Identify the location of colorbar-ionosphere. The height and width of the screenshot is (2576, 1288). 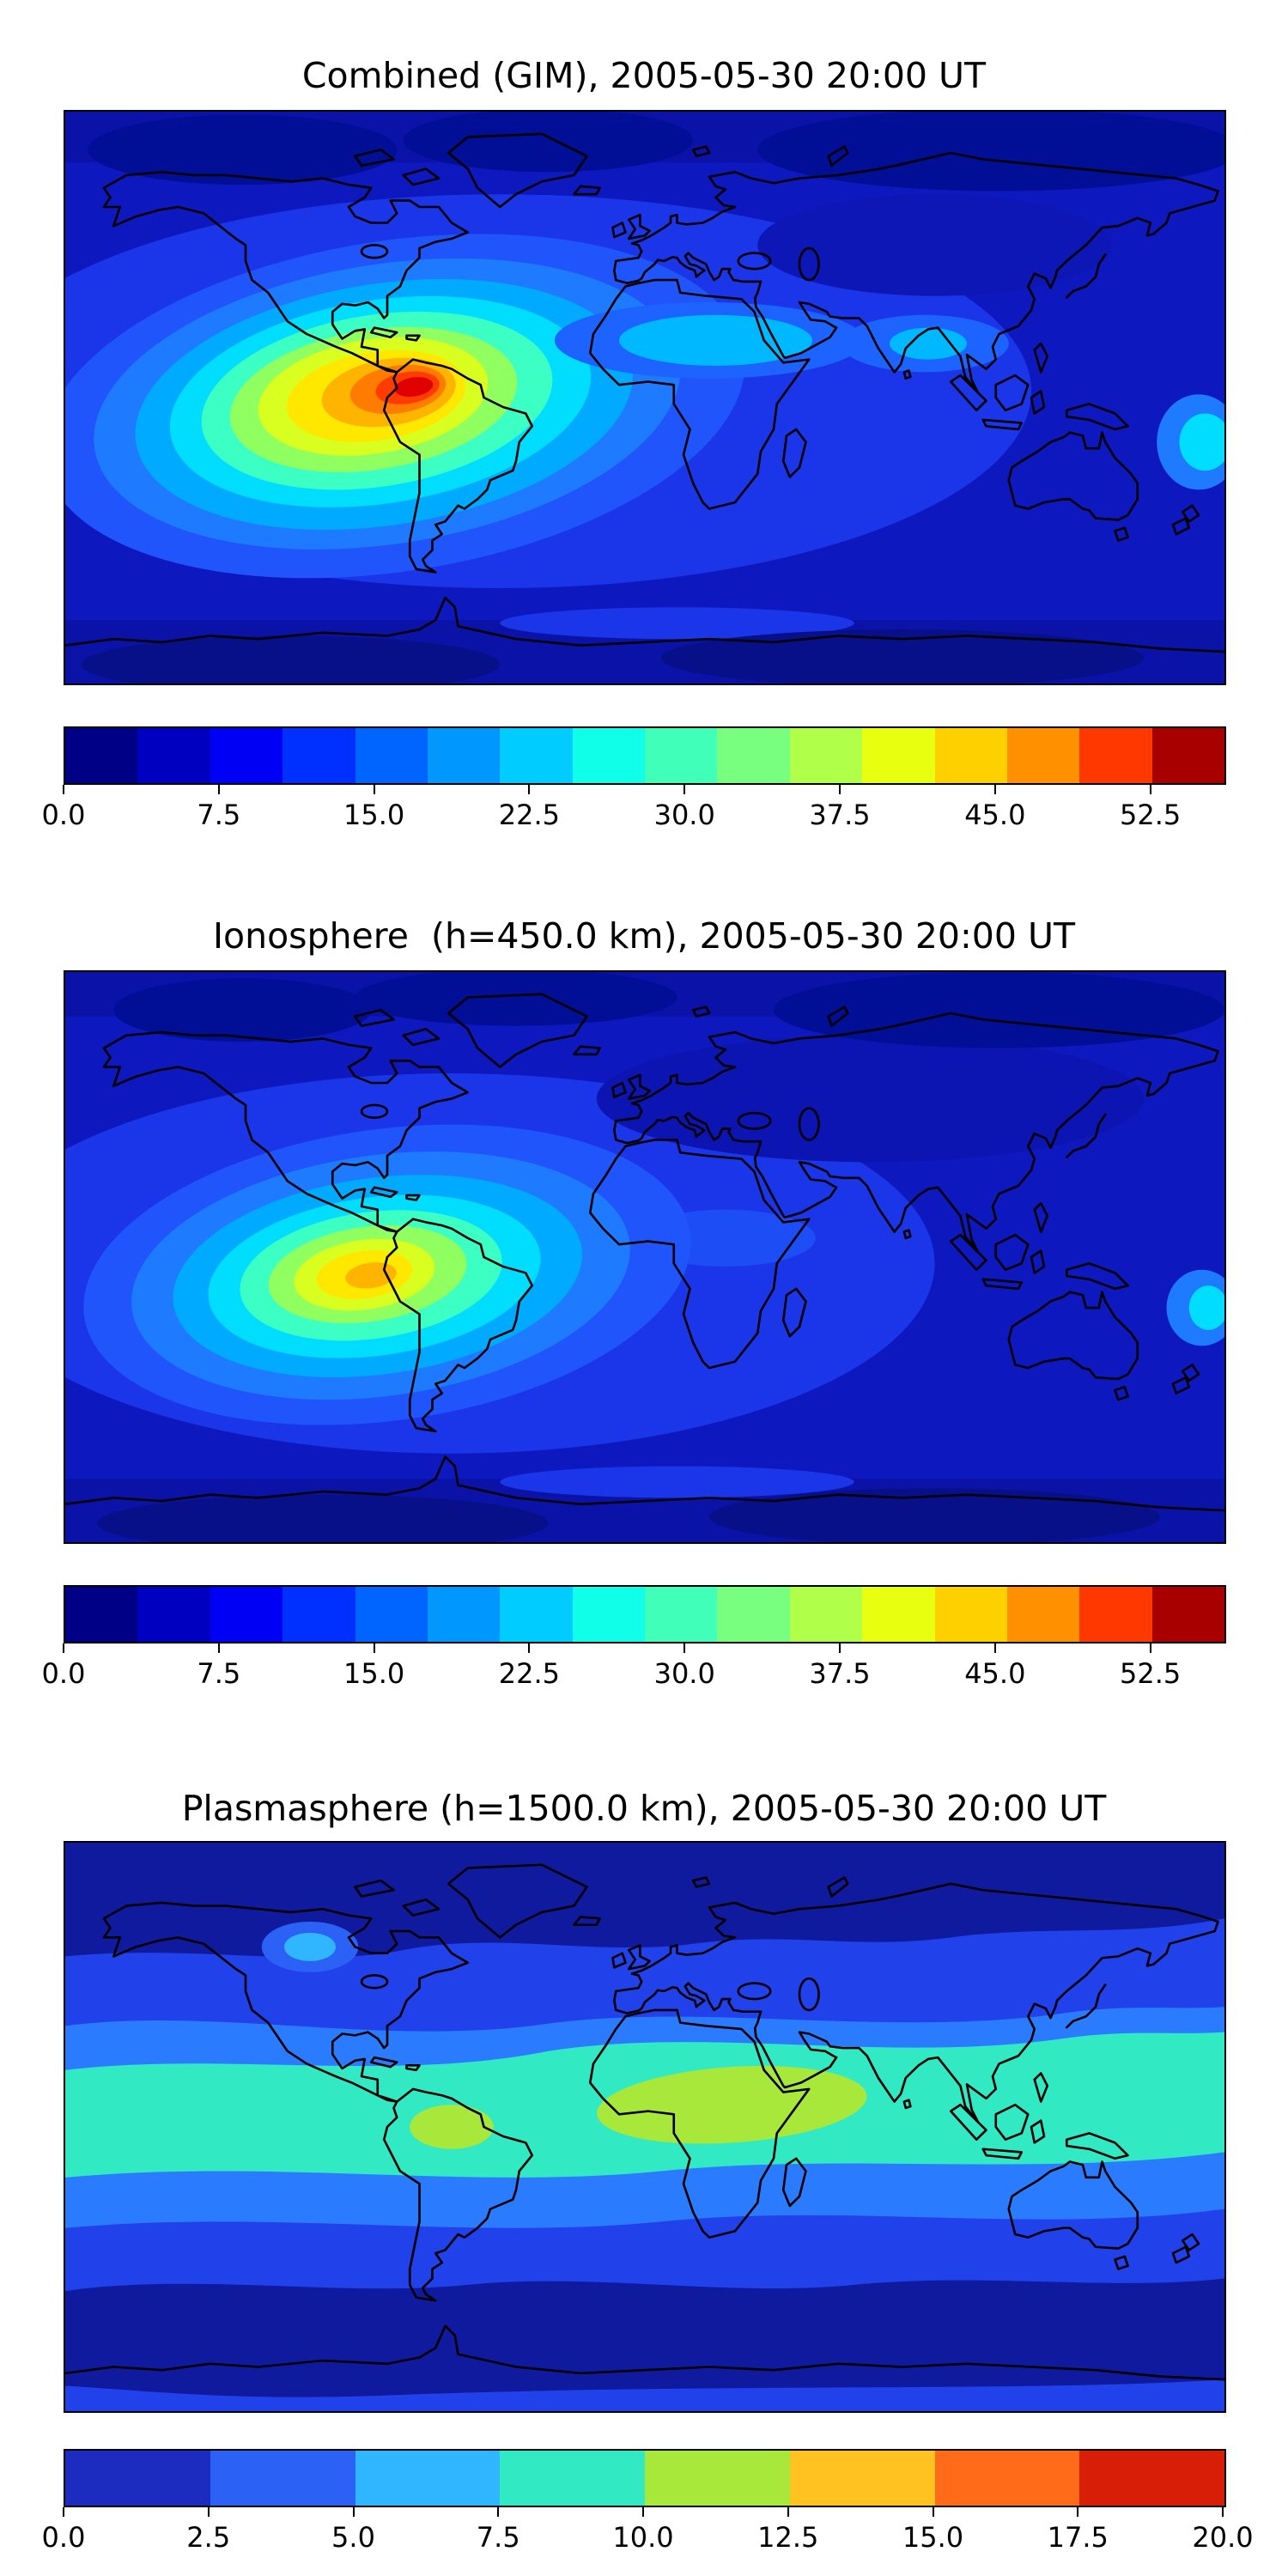
(645, 1614).